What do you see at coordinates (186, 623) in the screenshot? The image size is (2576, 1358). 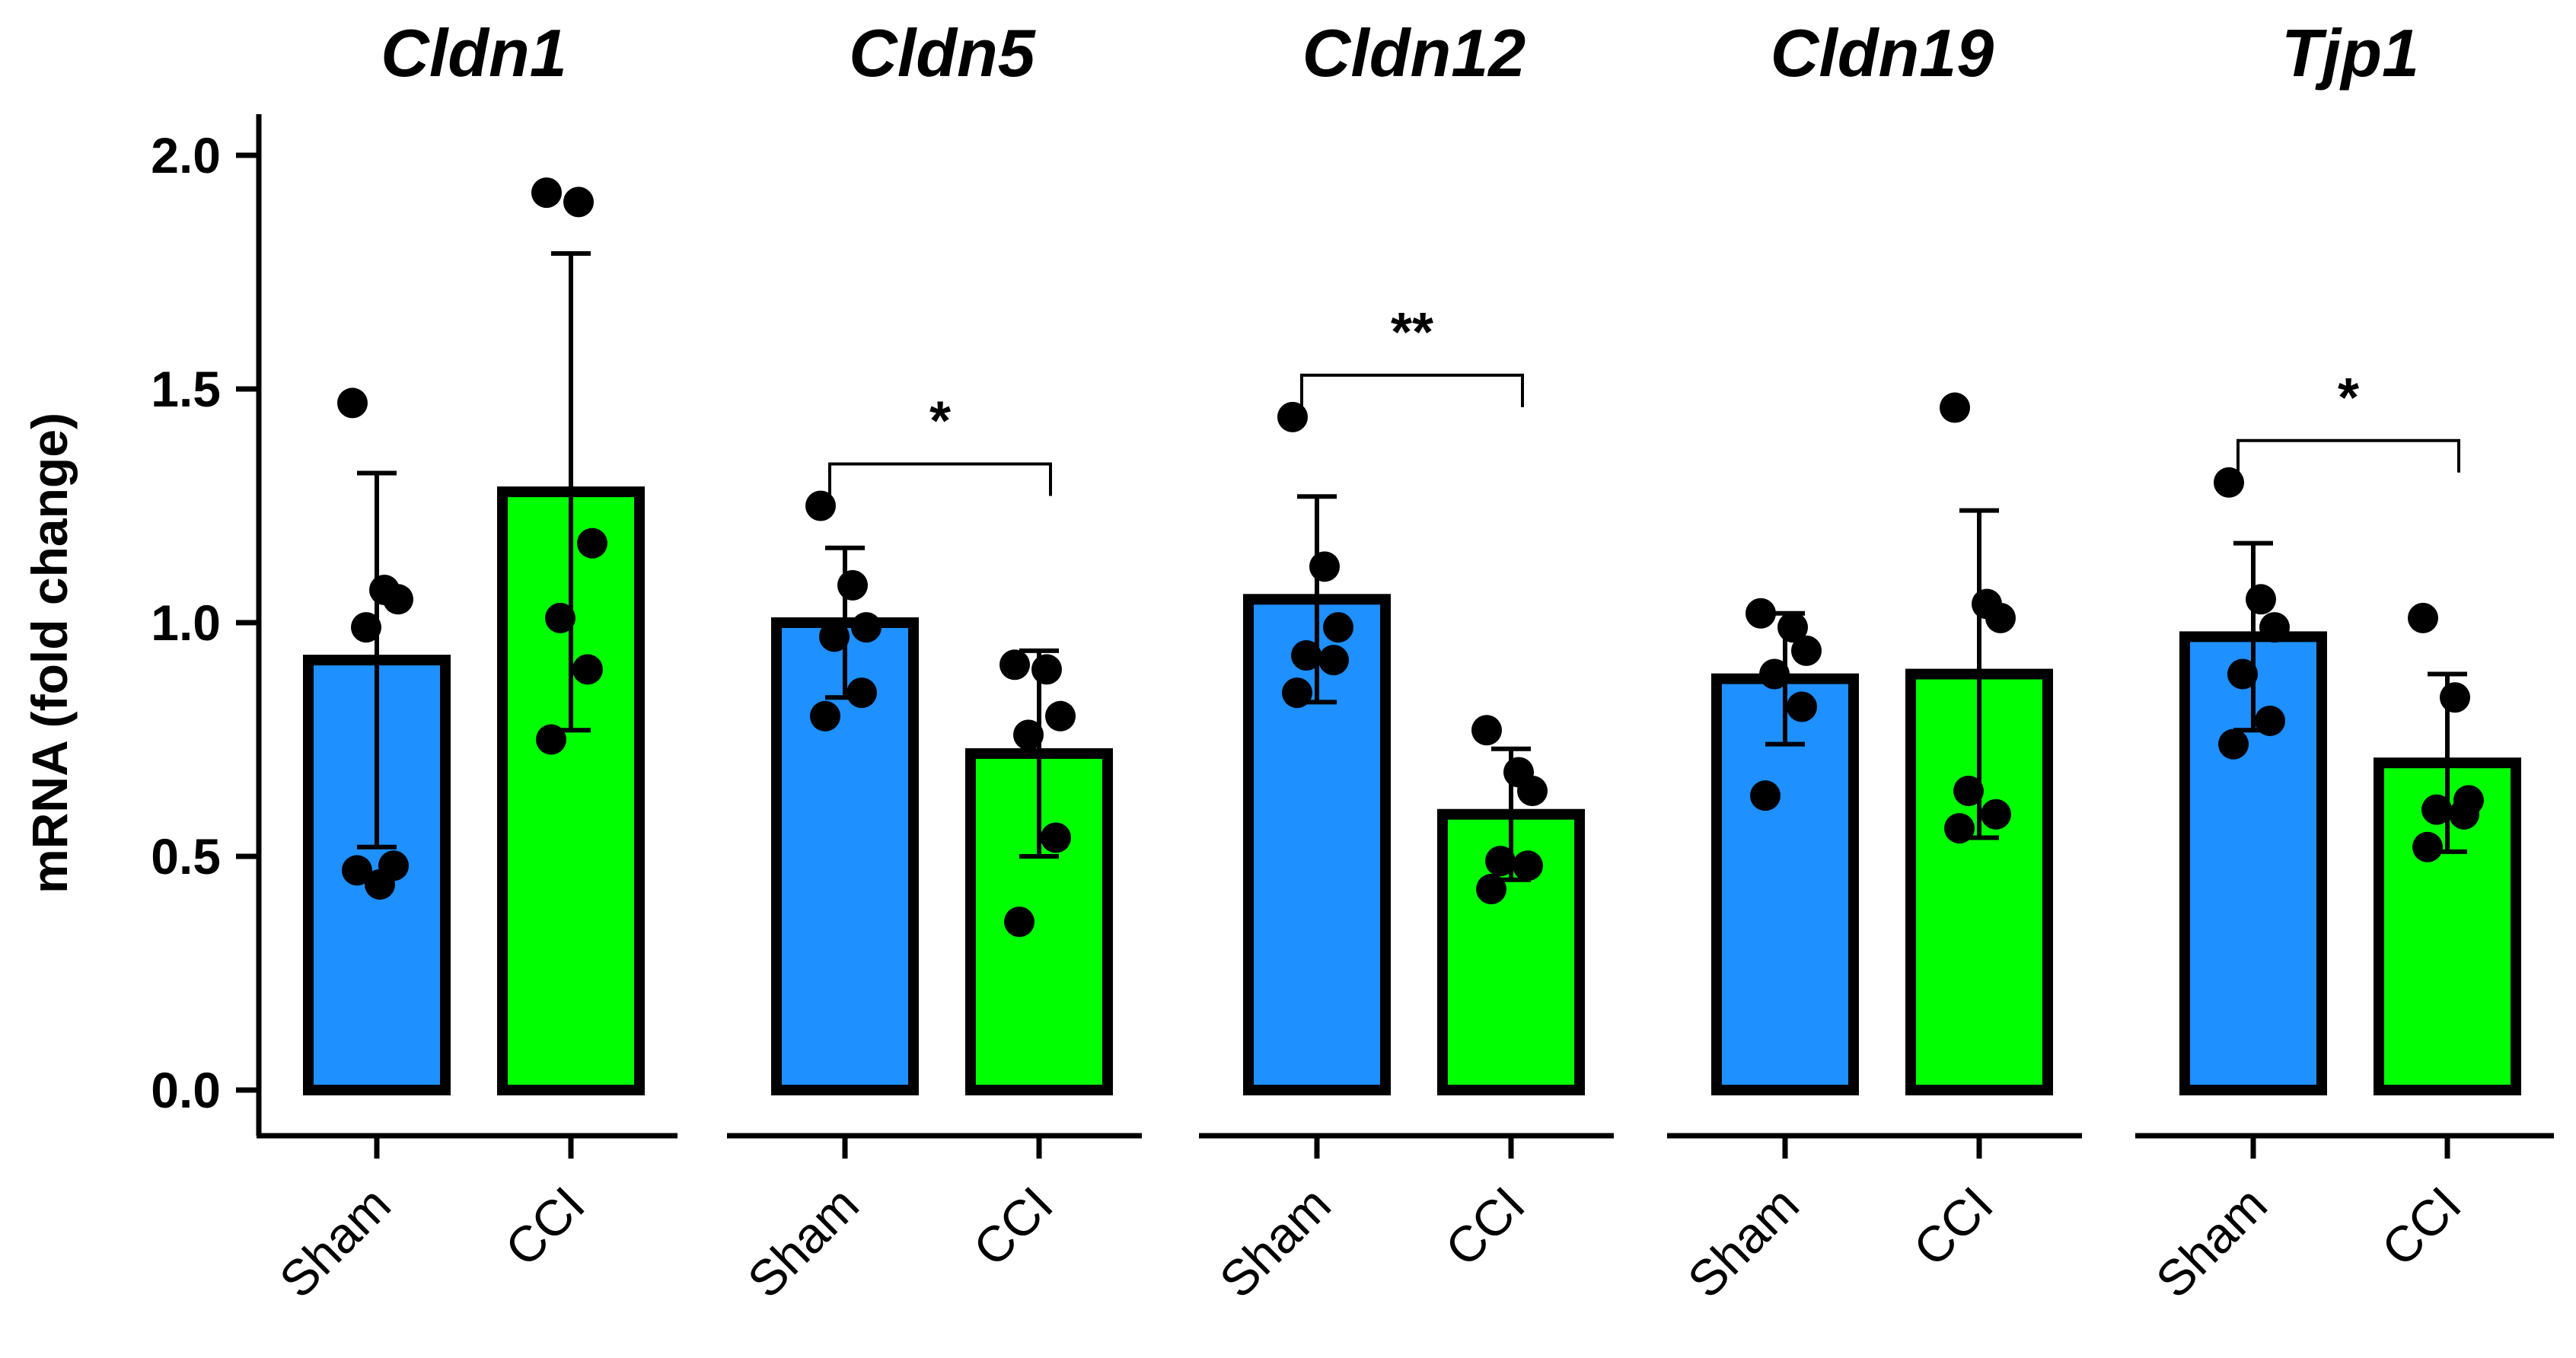 I see `y-tick-label: 1.0` at bounding box center [186, 623].